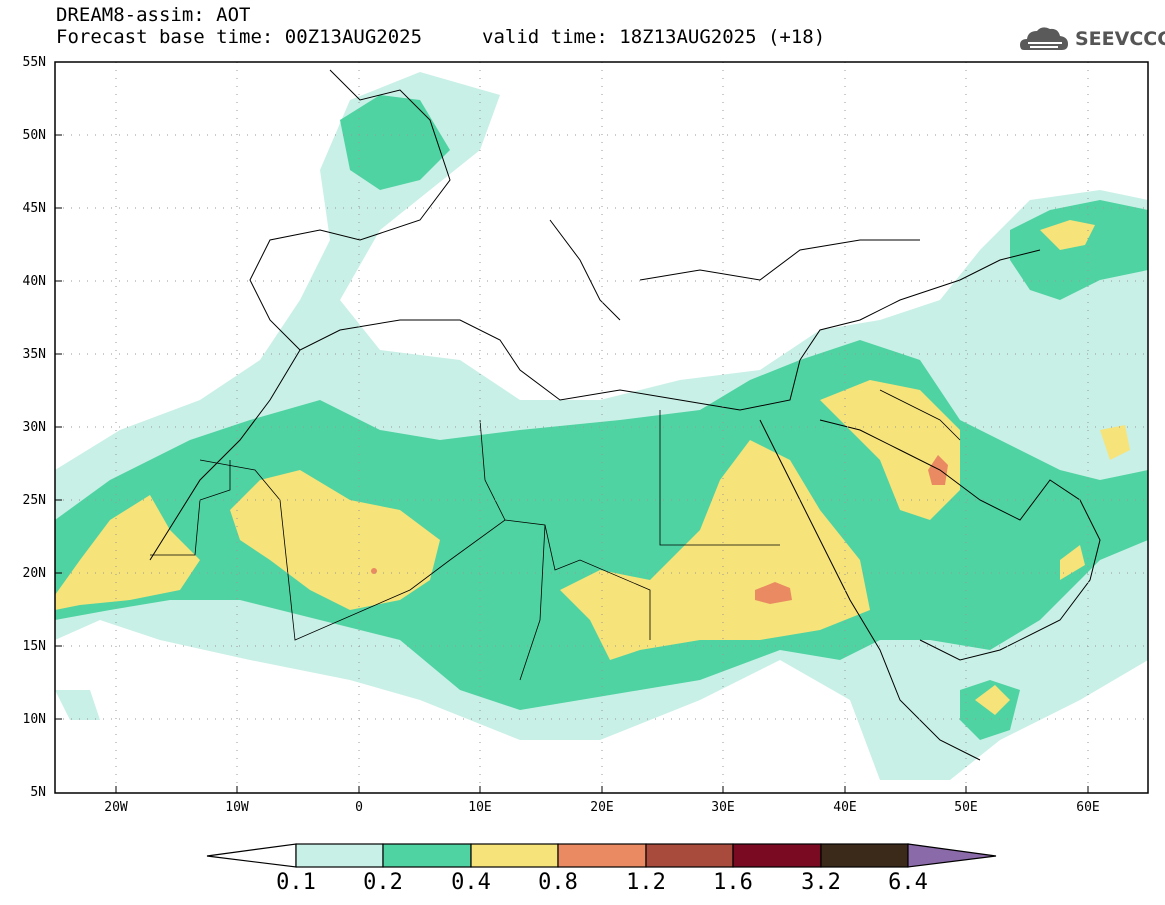 The width and height of the screenshot is (1165, 905). What do you see at coordinates (237, 807) in the screenshot?
I see `lon-label: 10W` at bounding box center [237, 807].